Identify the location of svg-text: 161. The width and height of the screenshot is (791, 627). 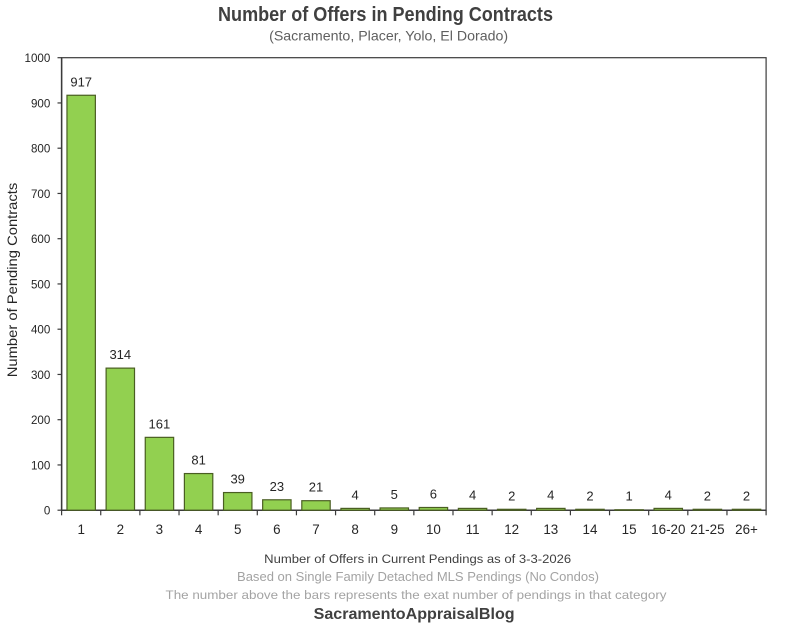
(160, 423).